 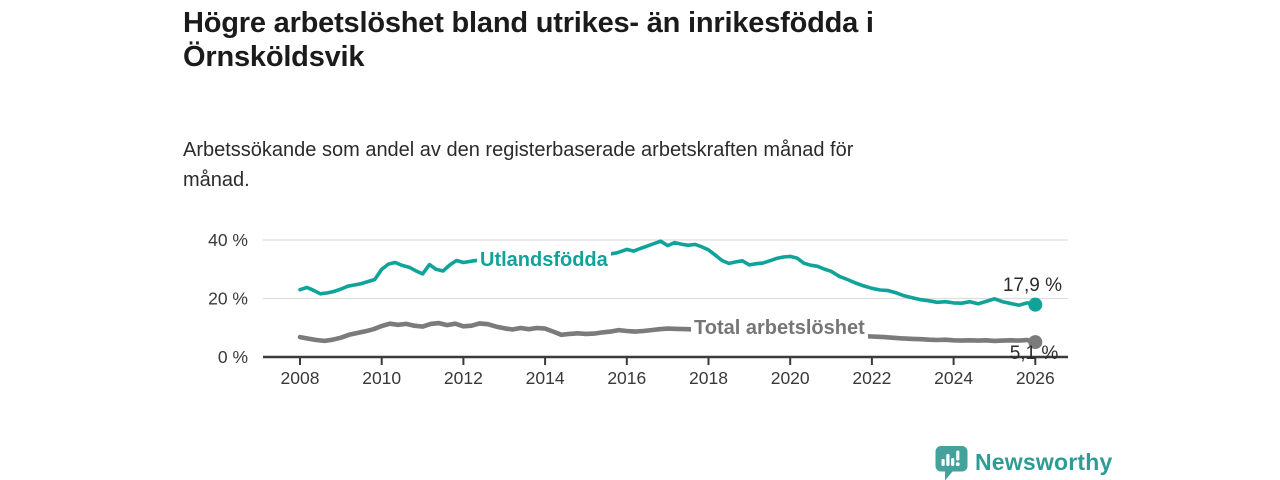 What do you see at coordinates (381, 378) in the screenshot?
I see `x-tick-label-2010: 2010` at bounding box center [381, 378].